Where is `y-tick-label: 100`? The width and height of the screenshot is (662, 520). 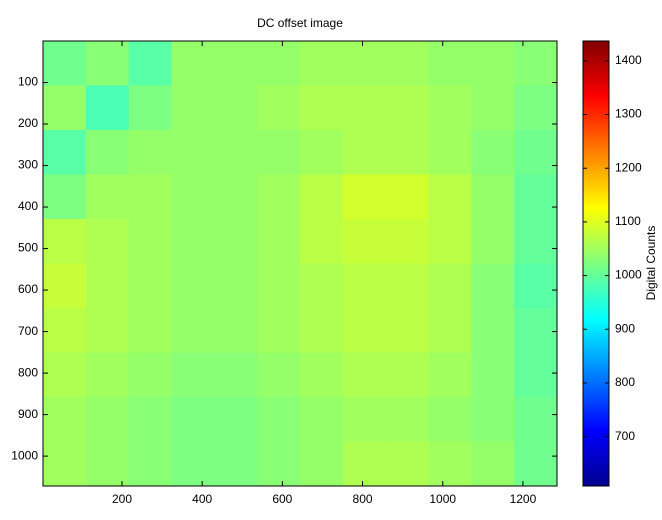
y-tick-label: 100 is located at coordinates (28, 82).